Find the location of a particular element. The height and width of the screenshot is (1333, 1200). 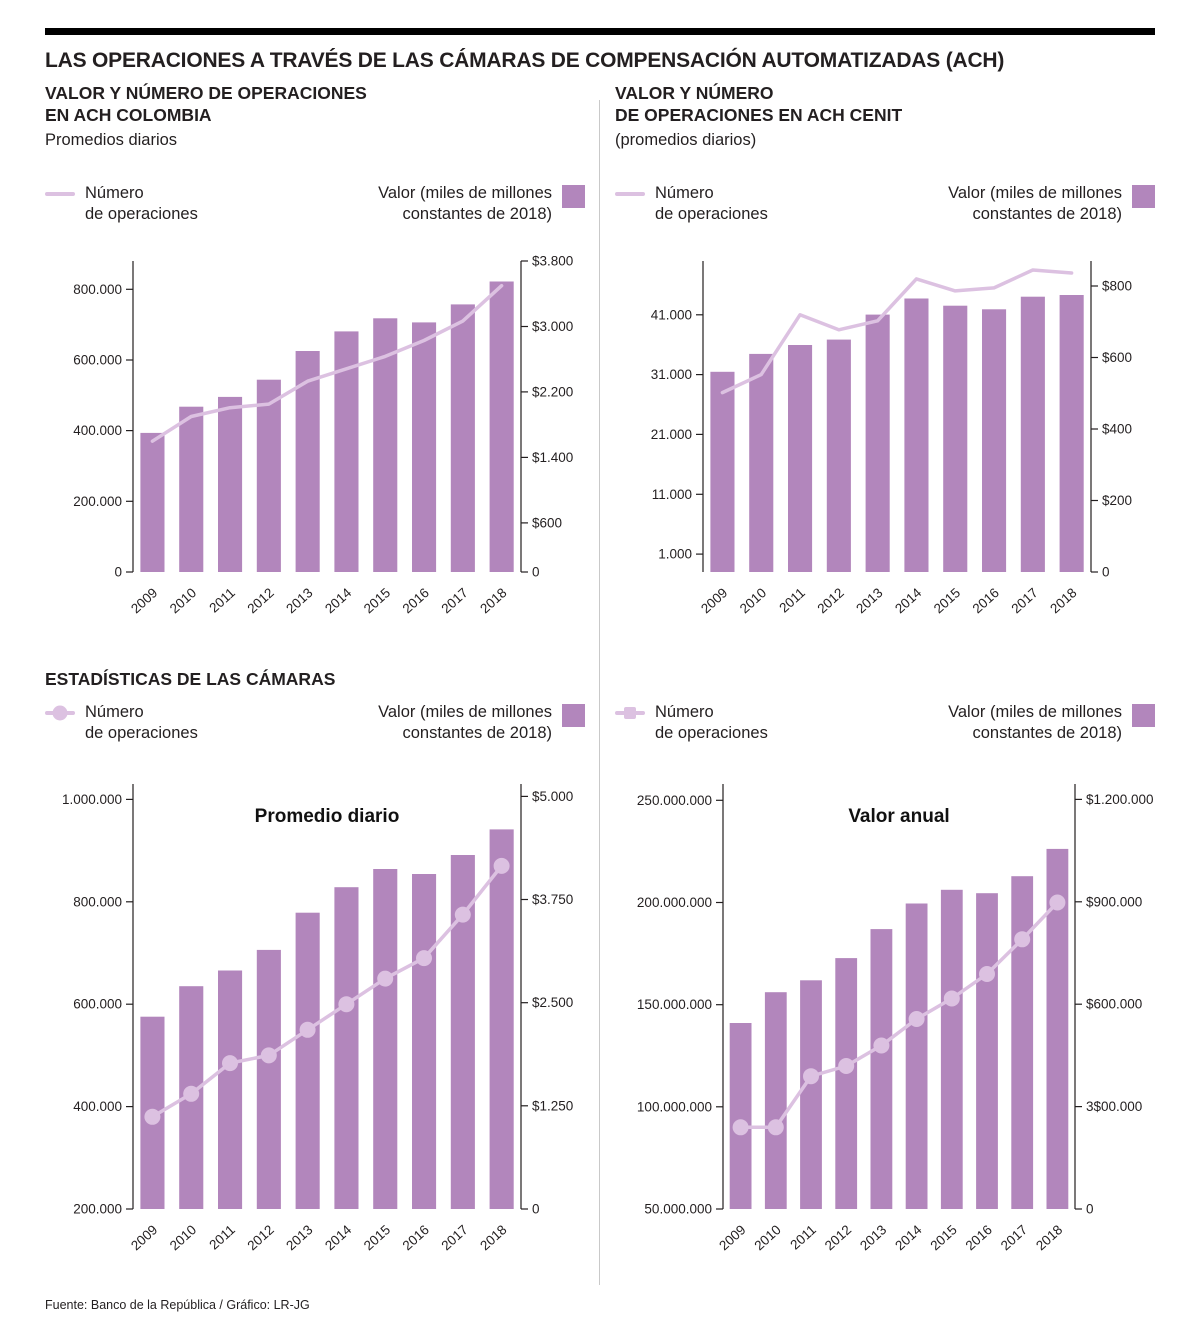

number-line-swatch is located at coordinates (60, 194).